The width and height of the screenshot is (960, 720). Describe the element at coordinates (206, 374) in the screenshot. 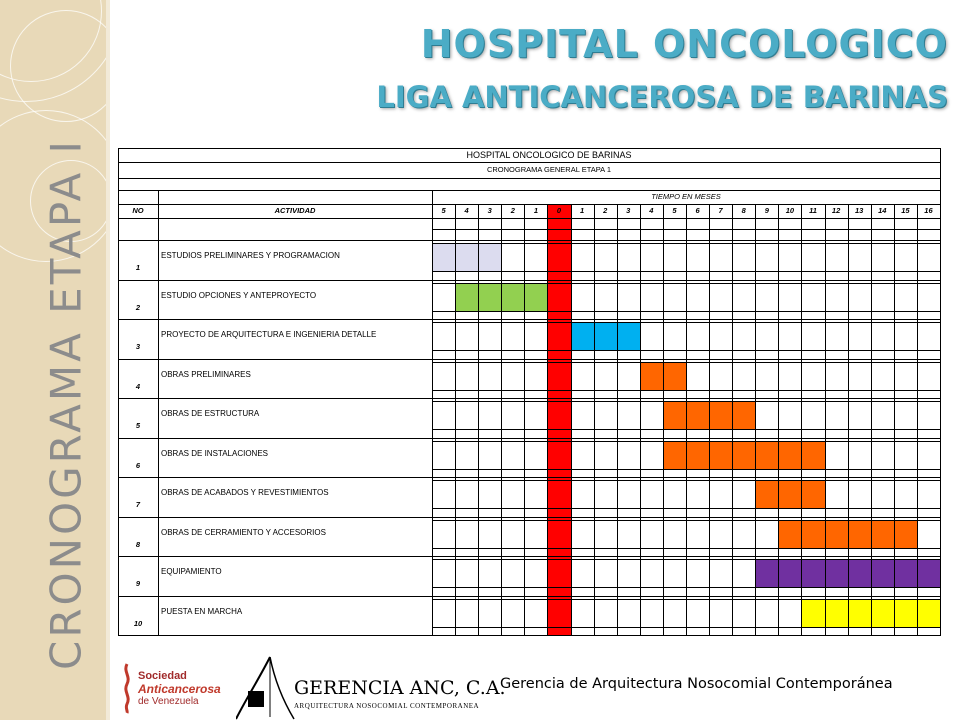

I see `activity-label: OBRAS PRELIMINARES` at that location.